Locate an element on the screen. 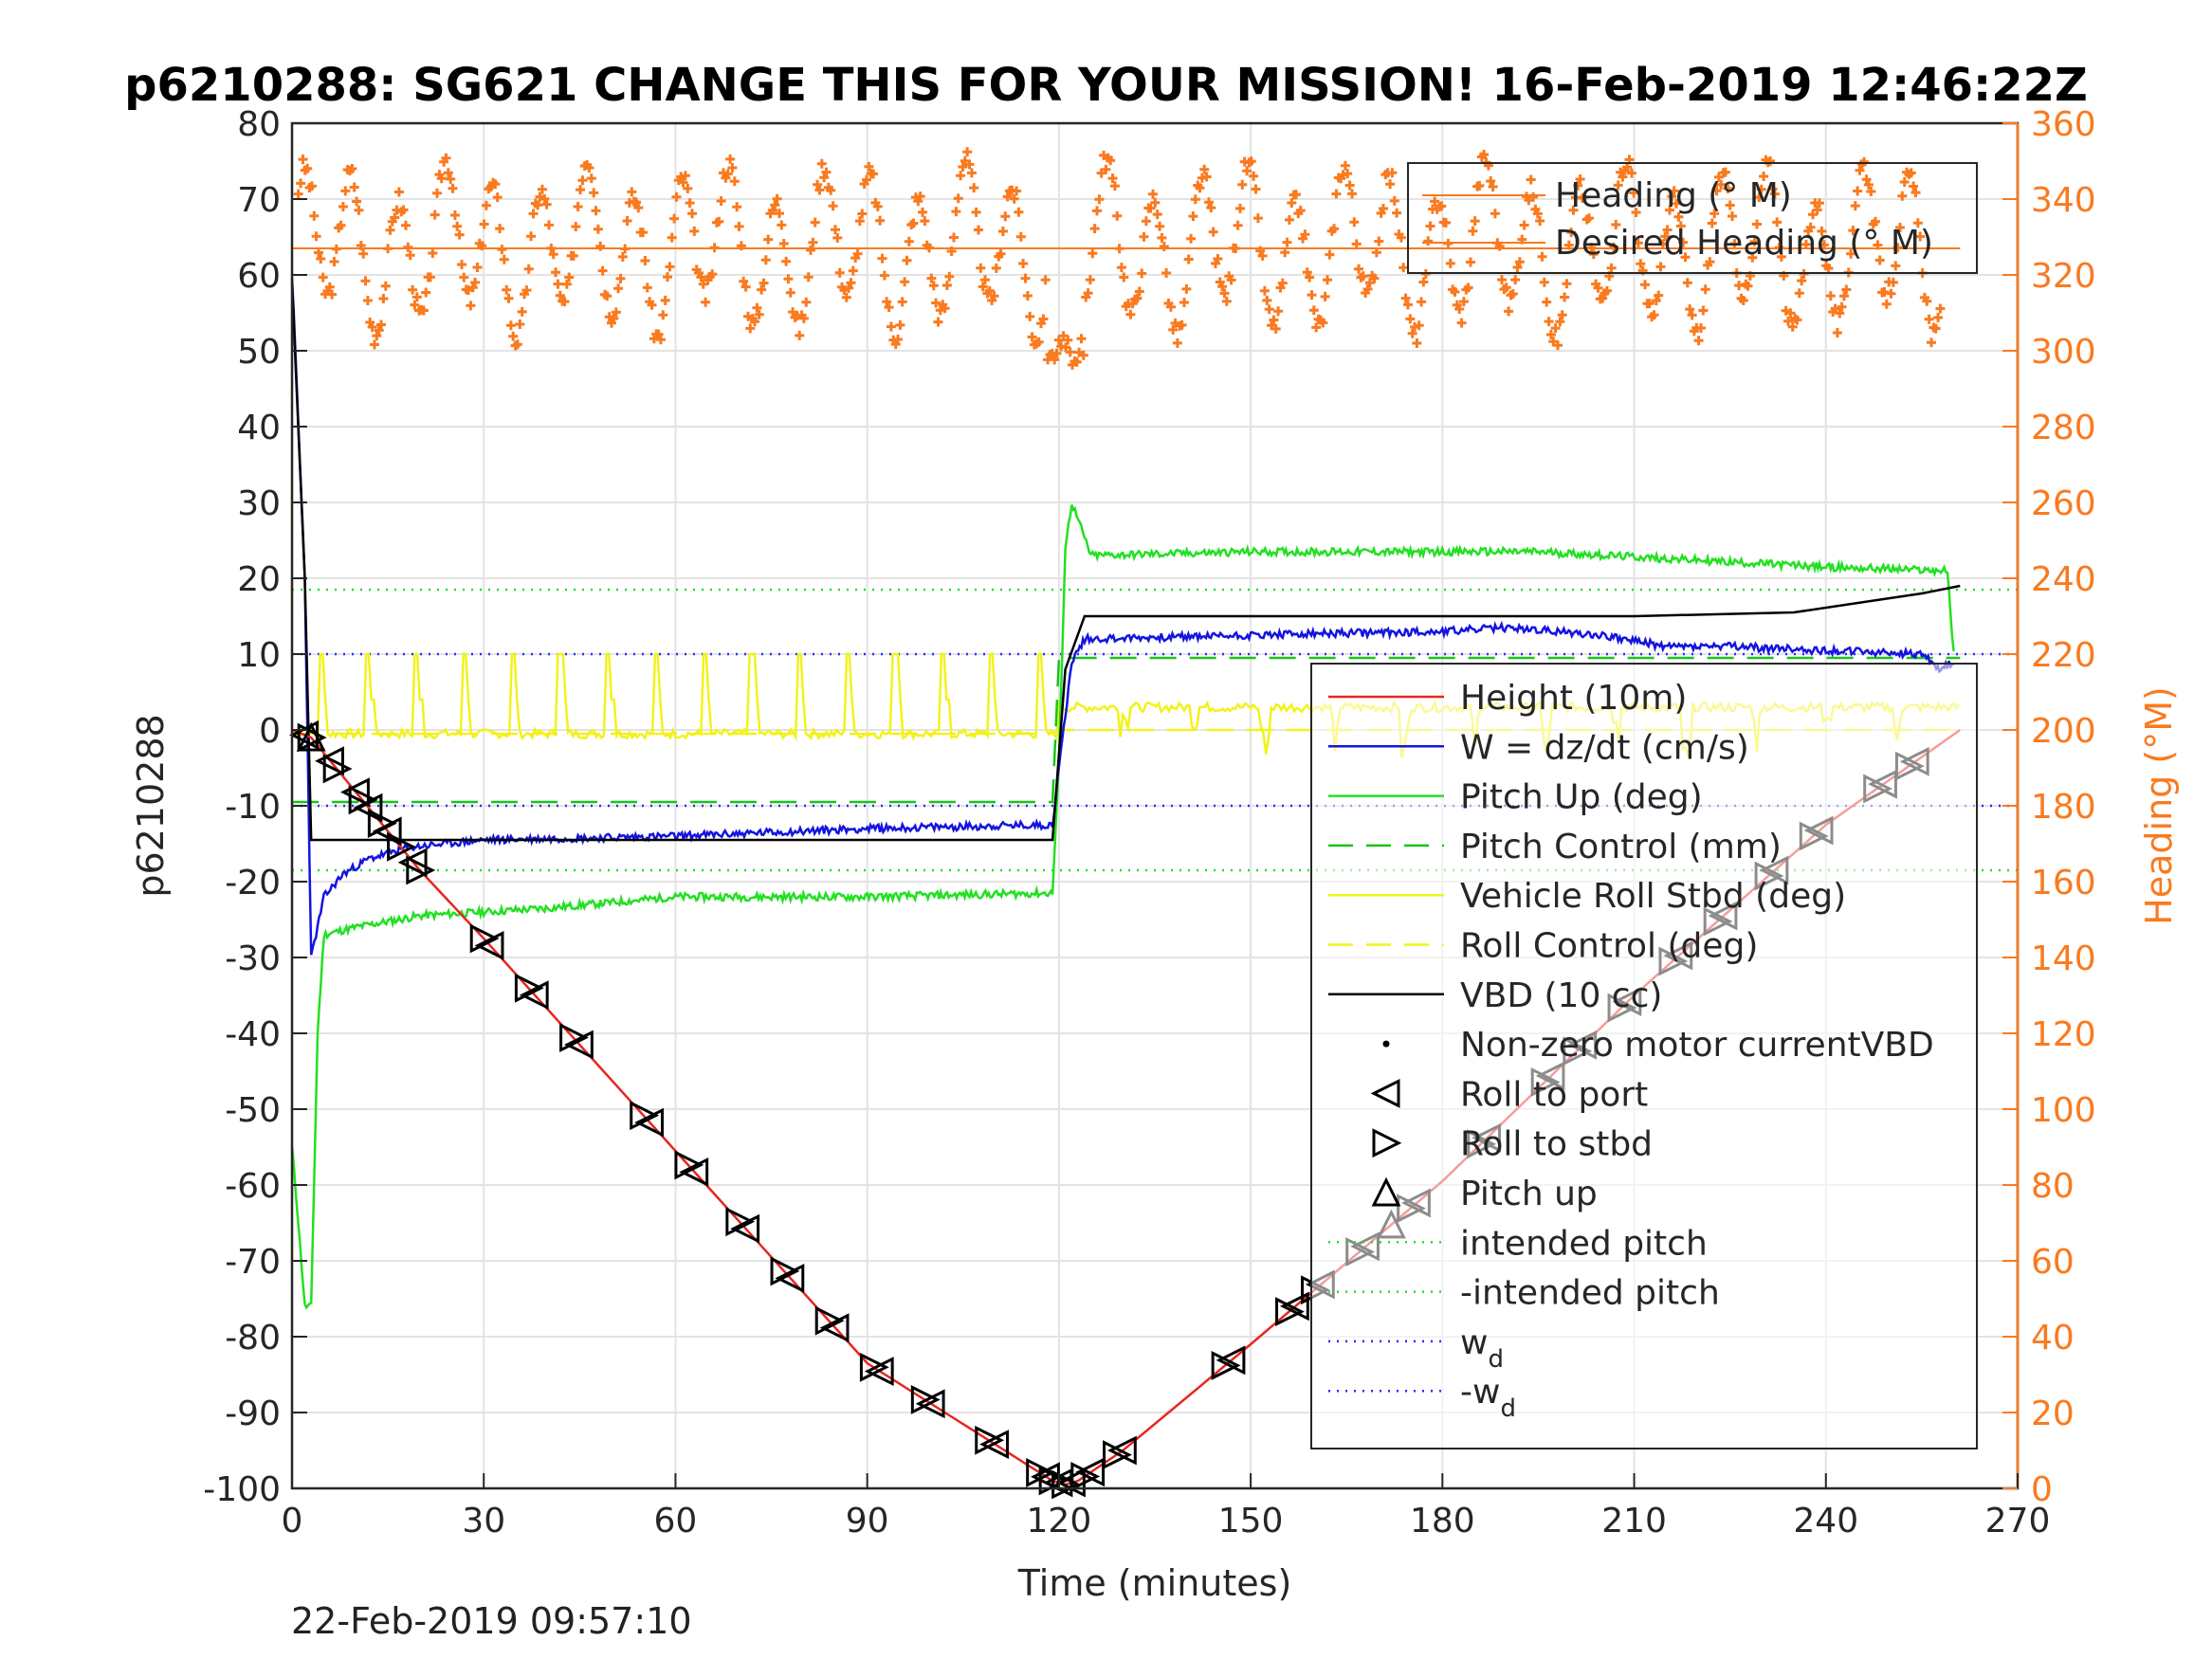  x-tick-label: 30 is located at coordinates (483, 1521).